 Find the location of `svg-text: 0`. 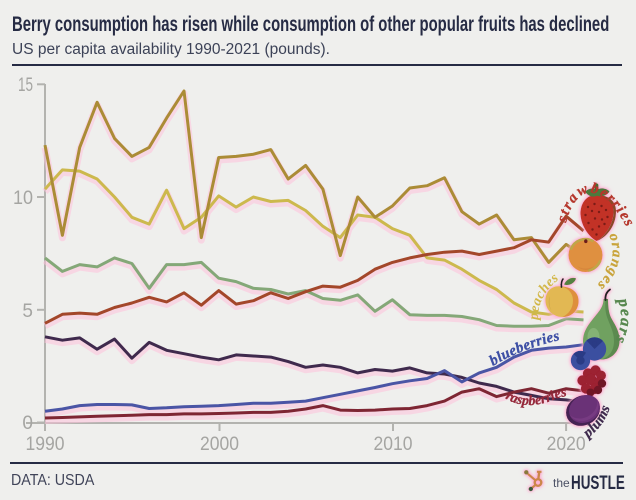

svg-text: 0 is located at coordinates (27, 423).